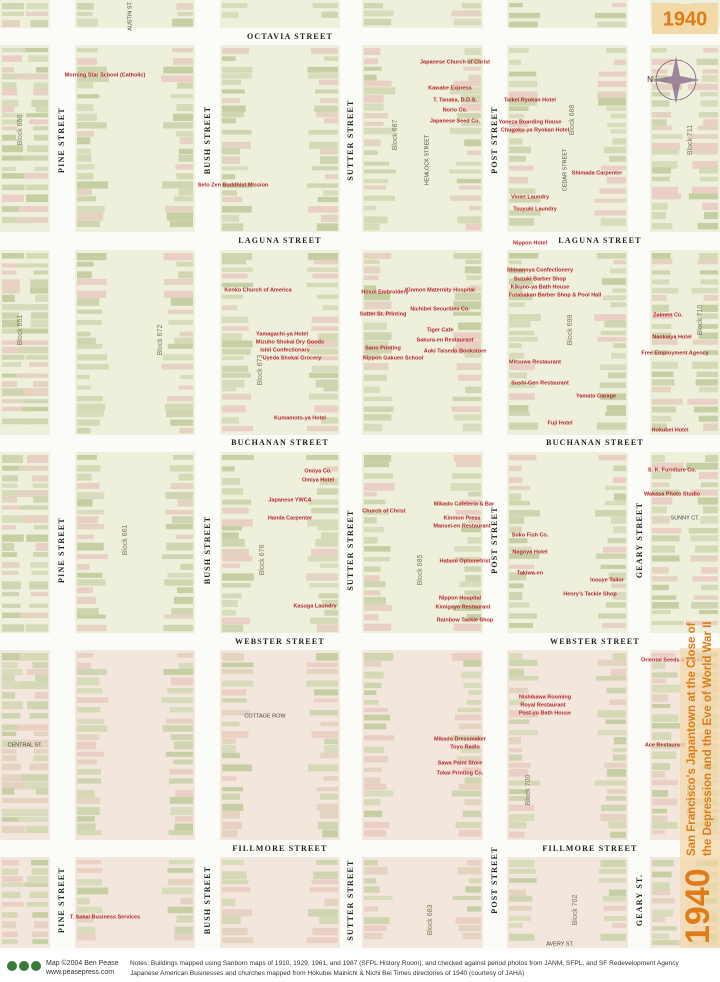  Describe the element at coordinates (105, 917) in the screenshot. I see `business-label: T. Sakai Business Services` at that location.